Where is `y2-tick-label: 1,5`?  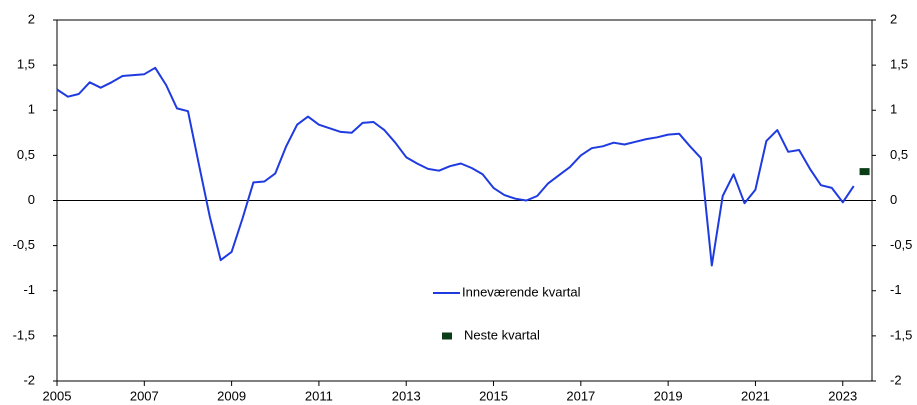 y2-tick-label: 1,5 is located at coordinates (899, 64).